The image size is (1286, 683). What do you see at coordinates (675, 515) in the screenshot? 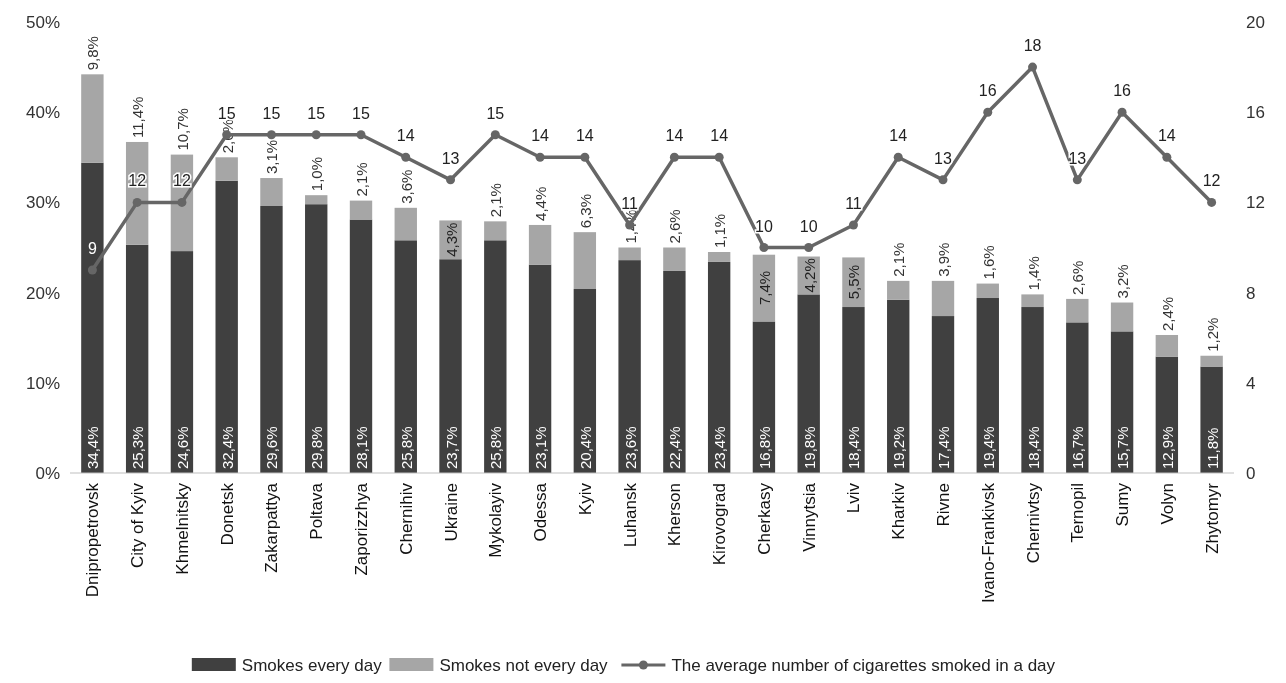
I see `x-tick-label: Kherson` at bounding box center [675, 515].